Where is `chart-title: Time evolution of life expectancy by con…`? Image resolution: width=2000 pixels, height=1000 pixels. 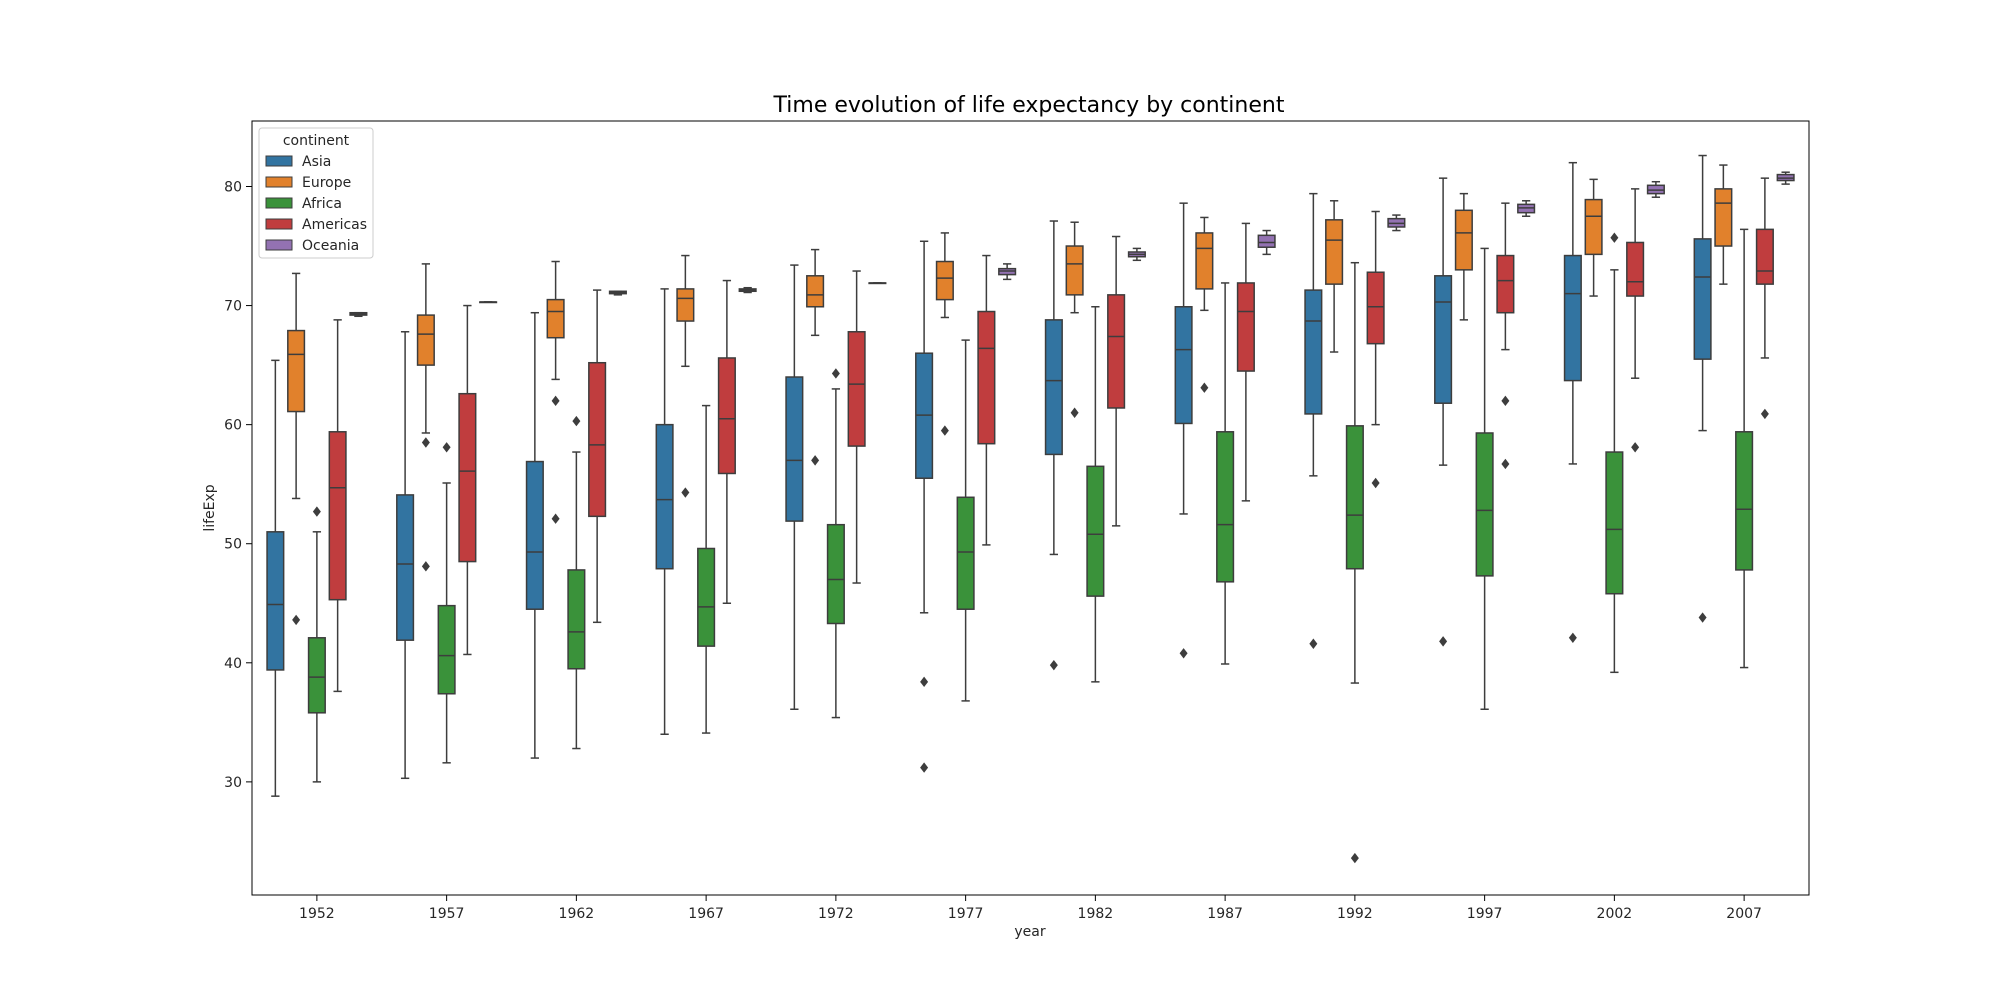
chart-title: Time evolution of life expectancy by con… is located at coordinates (1029, 105).